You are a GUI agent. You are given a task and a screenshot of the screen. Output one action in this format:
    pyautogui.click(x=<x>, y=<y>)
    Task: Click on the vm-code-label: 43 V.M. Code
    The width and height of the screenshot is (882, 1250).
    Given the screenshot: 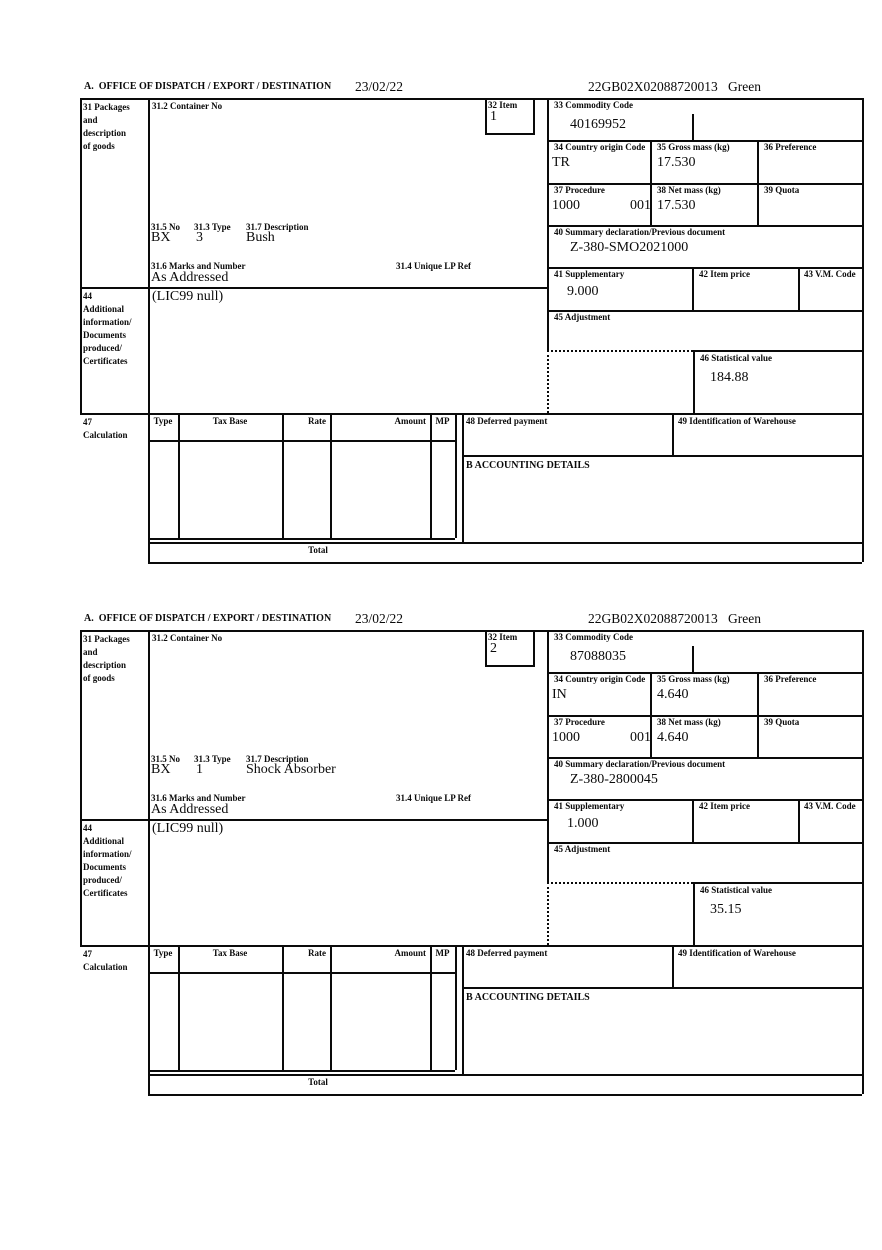 What is the action you would take?
    pyautogui.click(x=830, y=274)
    